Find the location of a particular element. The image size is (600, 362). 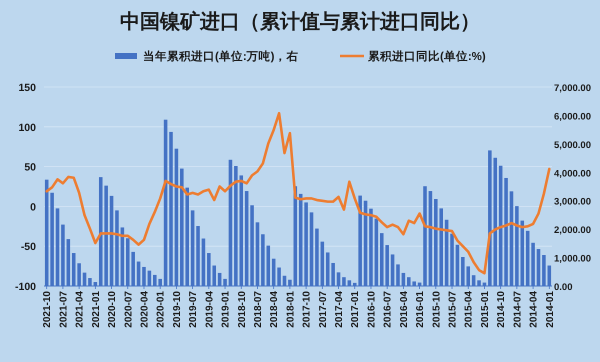

x-tick-label: 2019-04 is located at coordinates (210, 309).